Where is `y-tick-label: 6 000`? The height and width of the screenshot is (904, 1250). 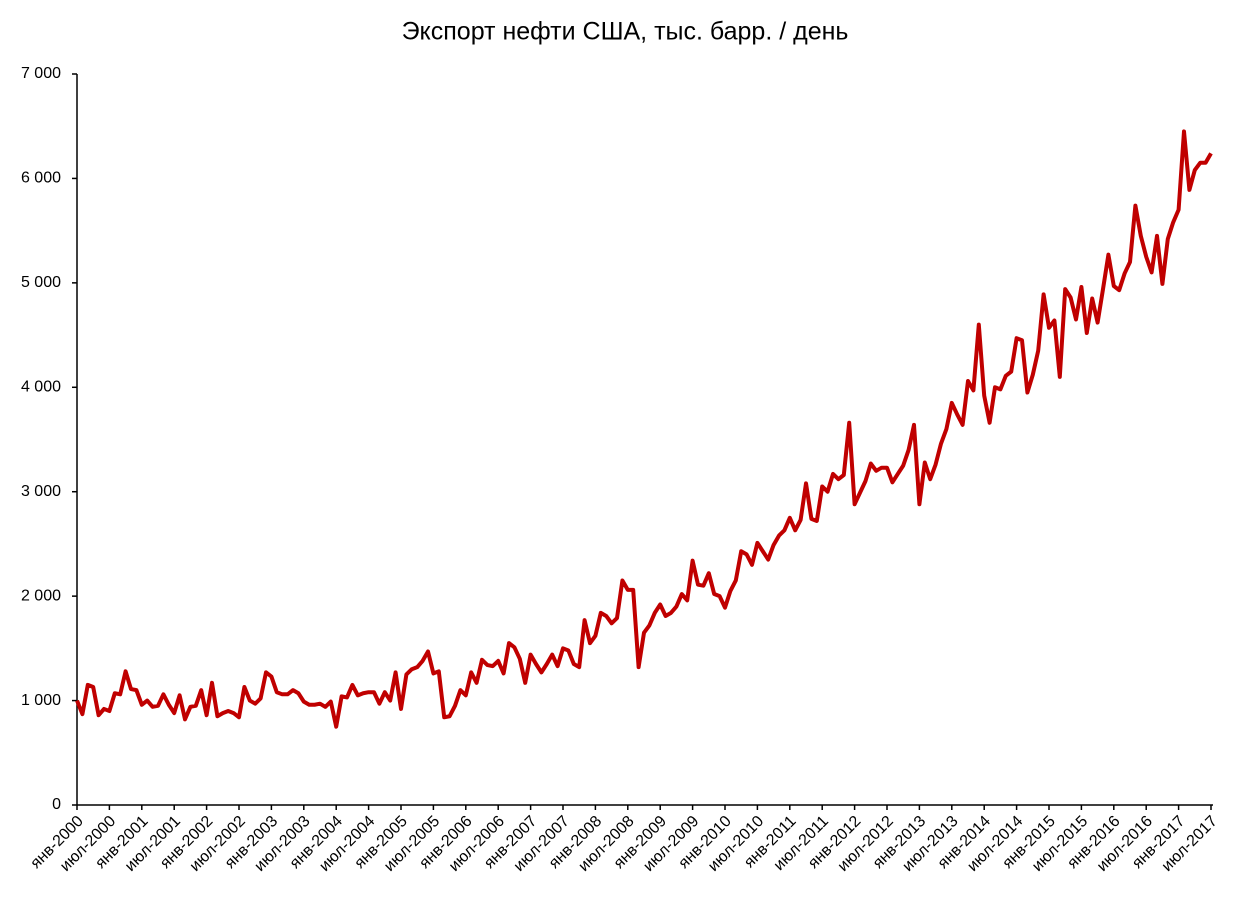 y-tick-label: 6 000 is located at coordinates (41, 178).